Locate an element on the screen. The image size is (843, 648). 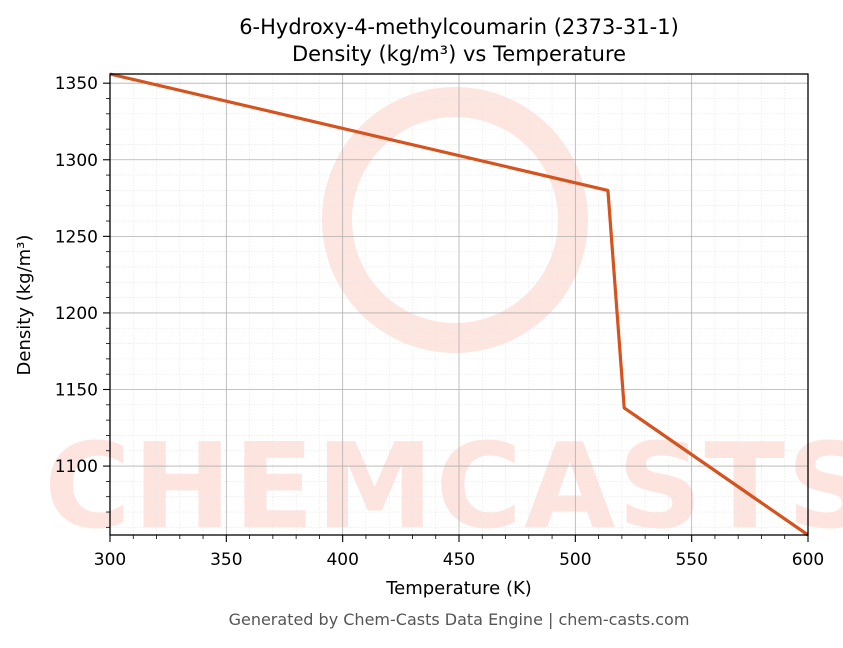
x-tick-label: 450 is located at coordinates (459, 560).